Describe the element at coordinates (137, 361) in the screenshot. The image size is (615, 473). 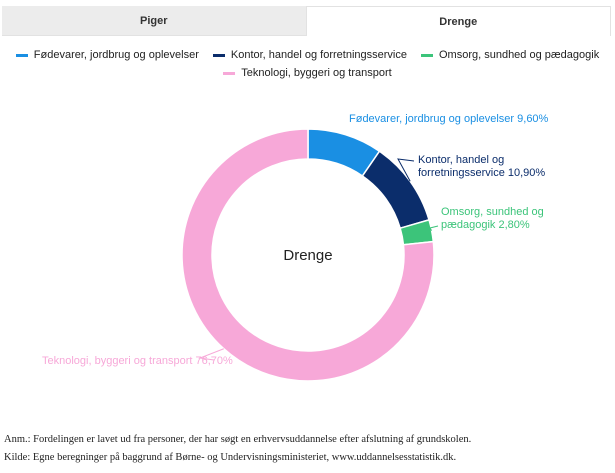
I see `data-label-3: Teknologi, byggeri og transport 76,70%` at that location.